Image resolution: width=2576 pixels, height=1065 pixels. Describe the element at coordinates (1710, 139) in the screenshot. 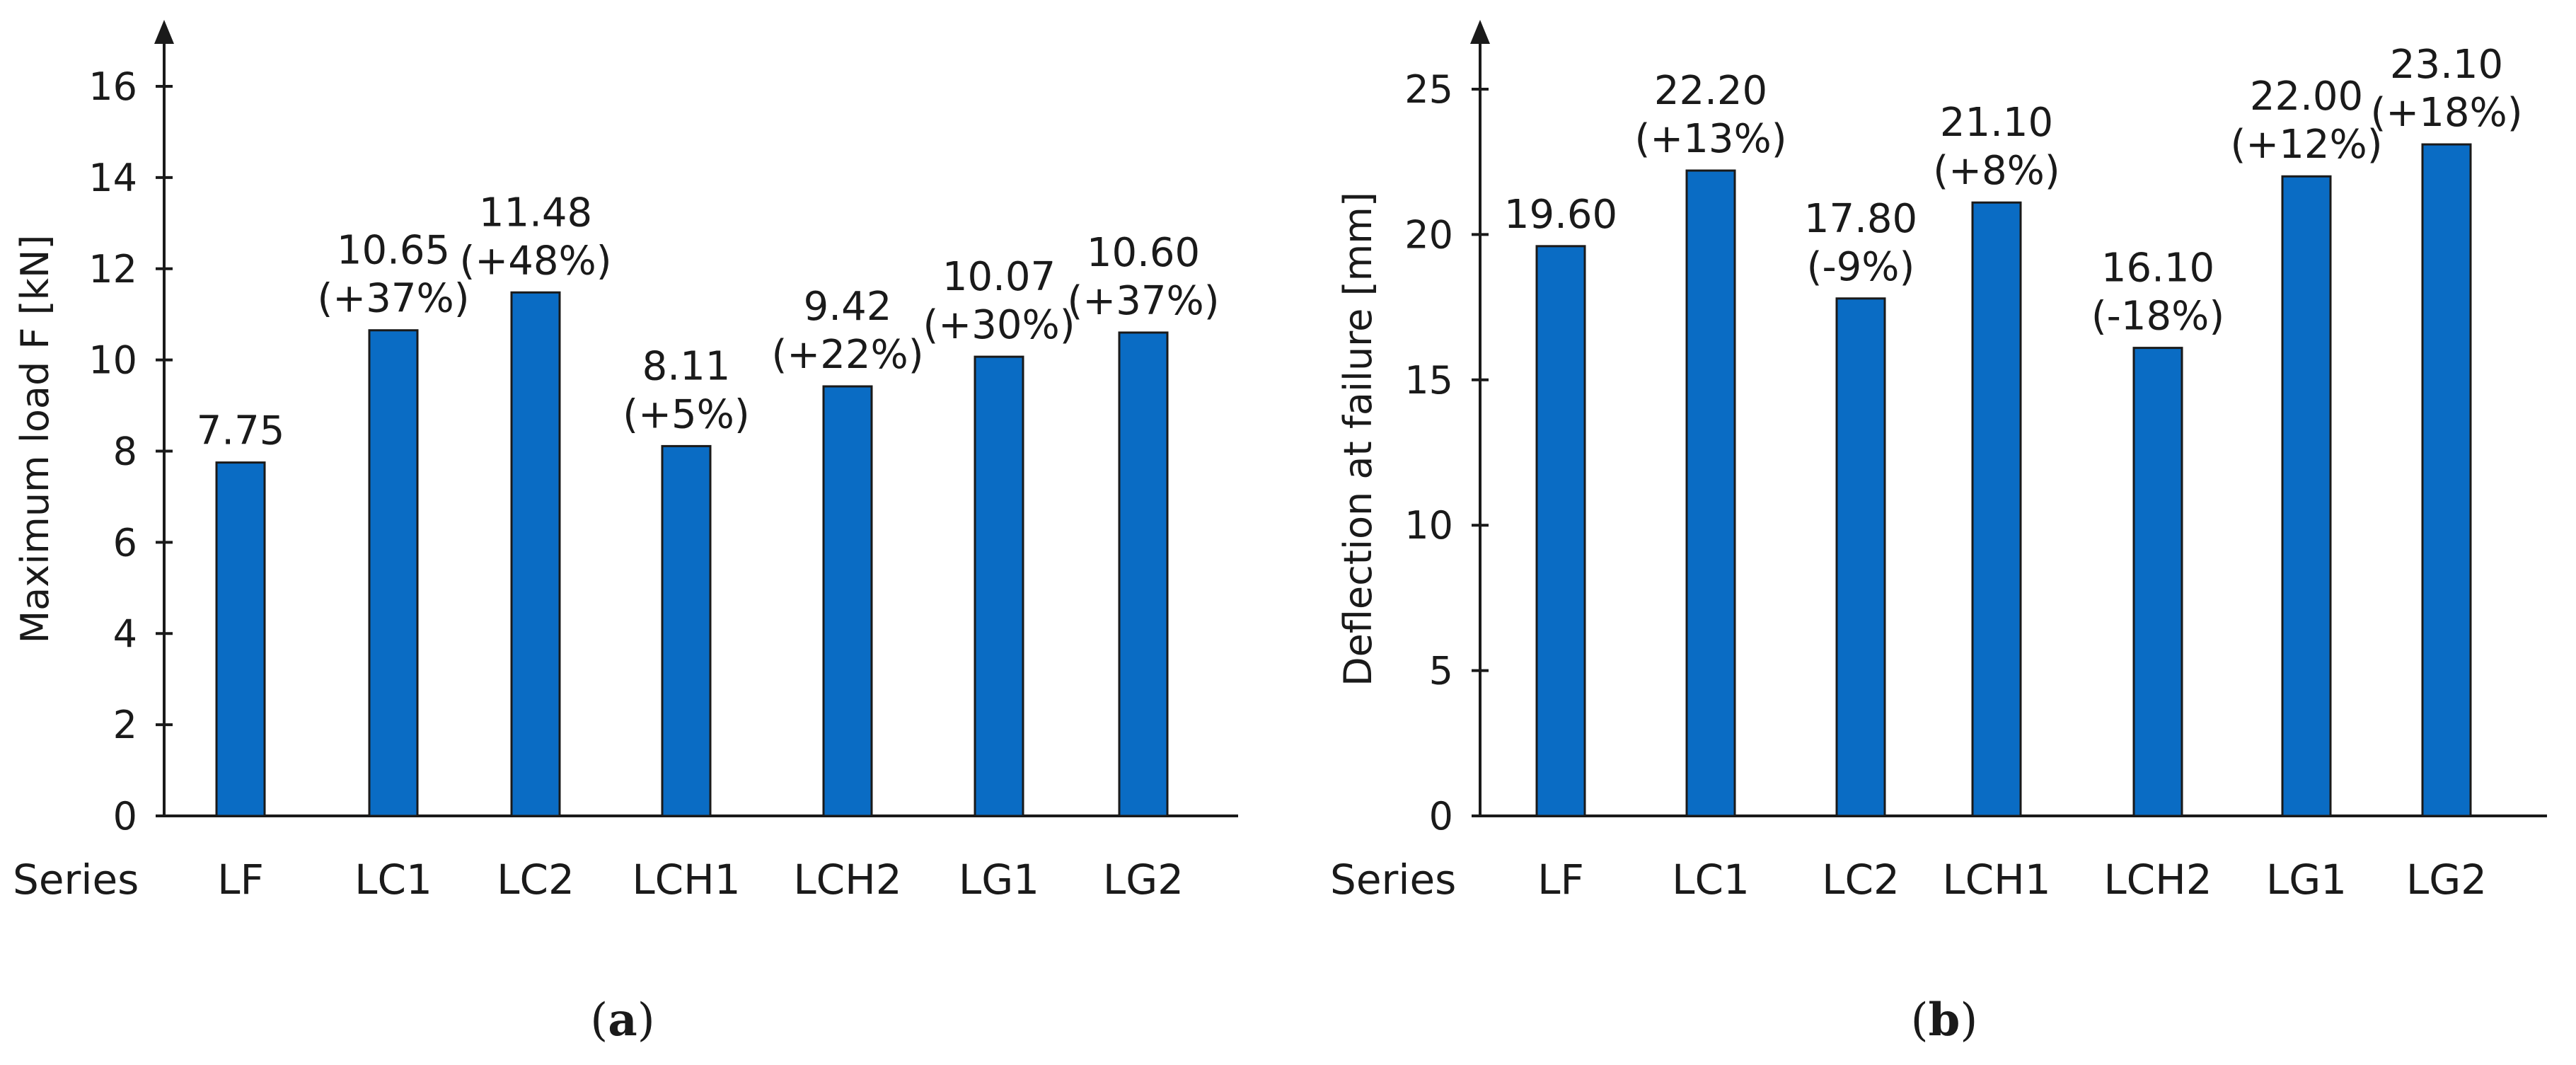

I see `data-label-change: (+13%)` at that location.